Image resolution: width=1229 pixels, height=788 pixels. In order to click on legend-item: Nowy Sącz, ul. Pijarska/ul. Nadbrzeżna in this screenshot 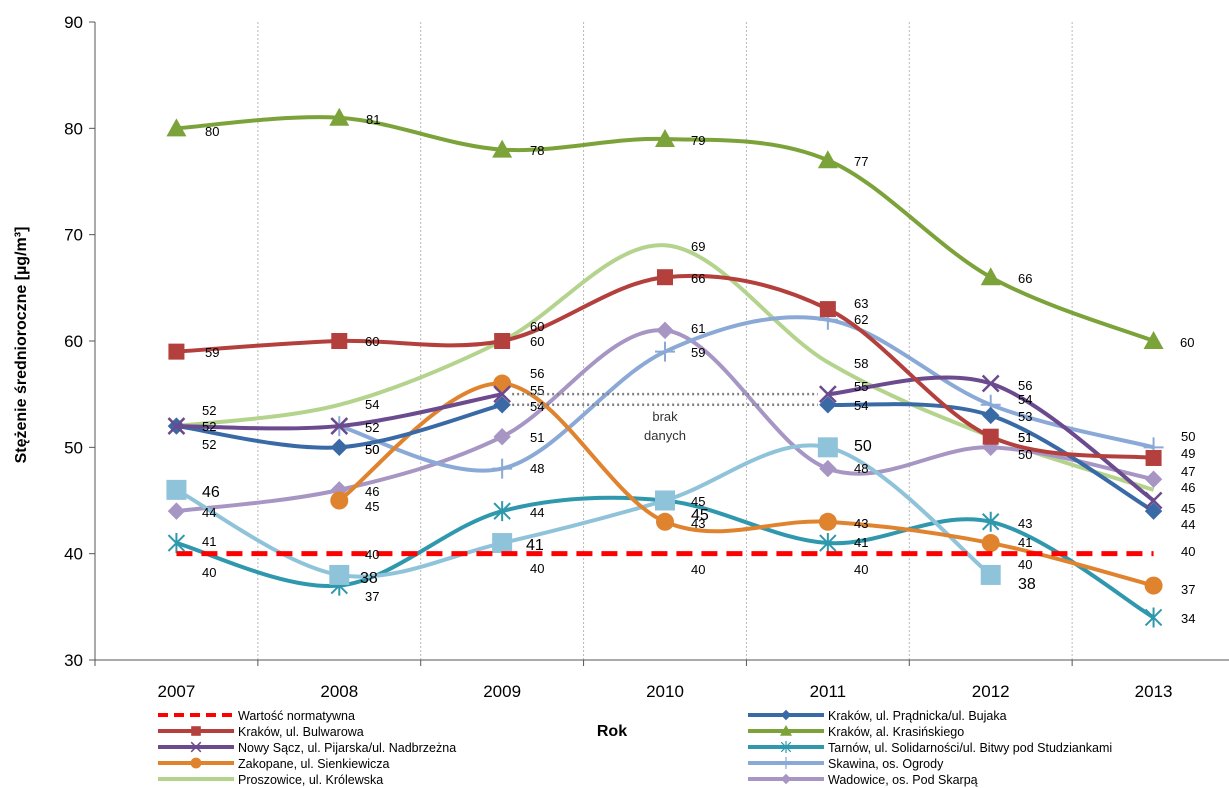, I will do `click(307, 748)`.